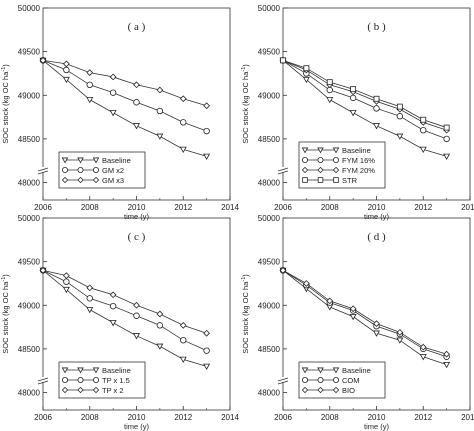 The image size is (474, 431). I want to click on legend-label: BIO, so click(348, 390).